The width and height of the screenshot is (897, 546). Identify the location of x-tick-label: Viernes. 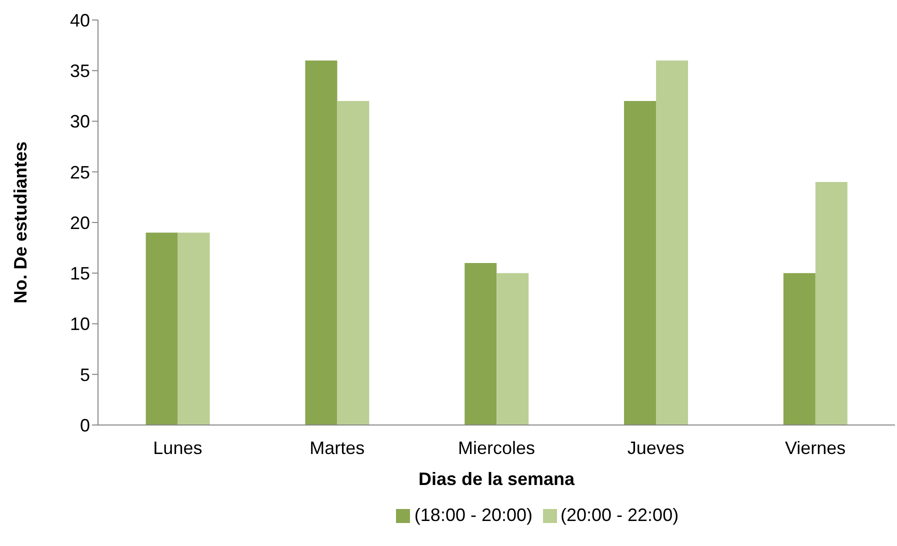
(815, 448).